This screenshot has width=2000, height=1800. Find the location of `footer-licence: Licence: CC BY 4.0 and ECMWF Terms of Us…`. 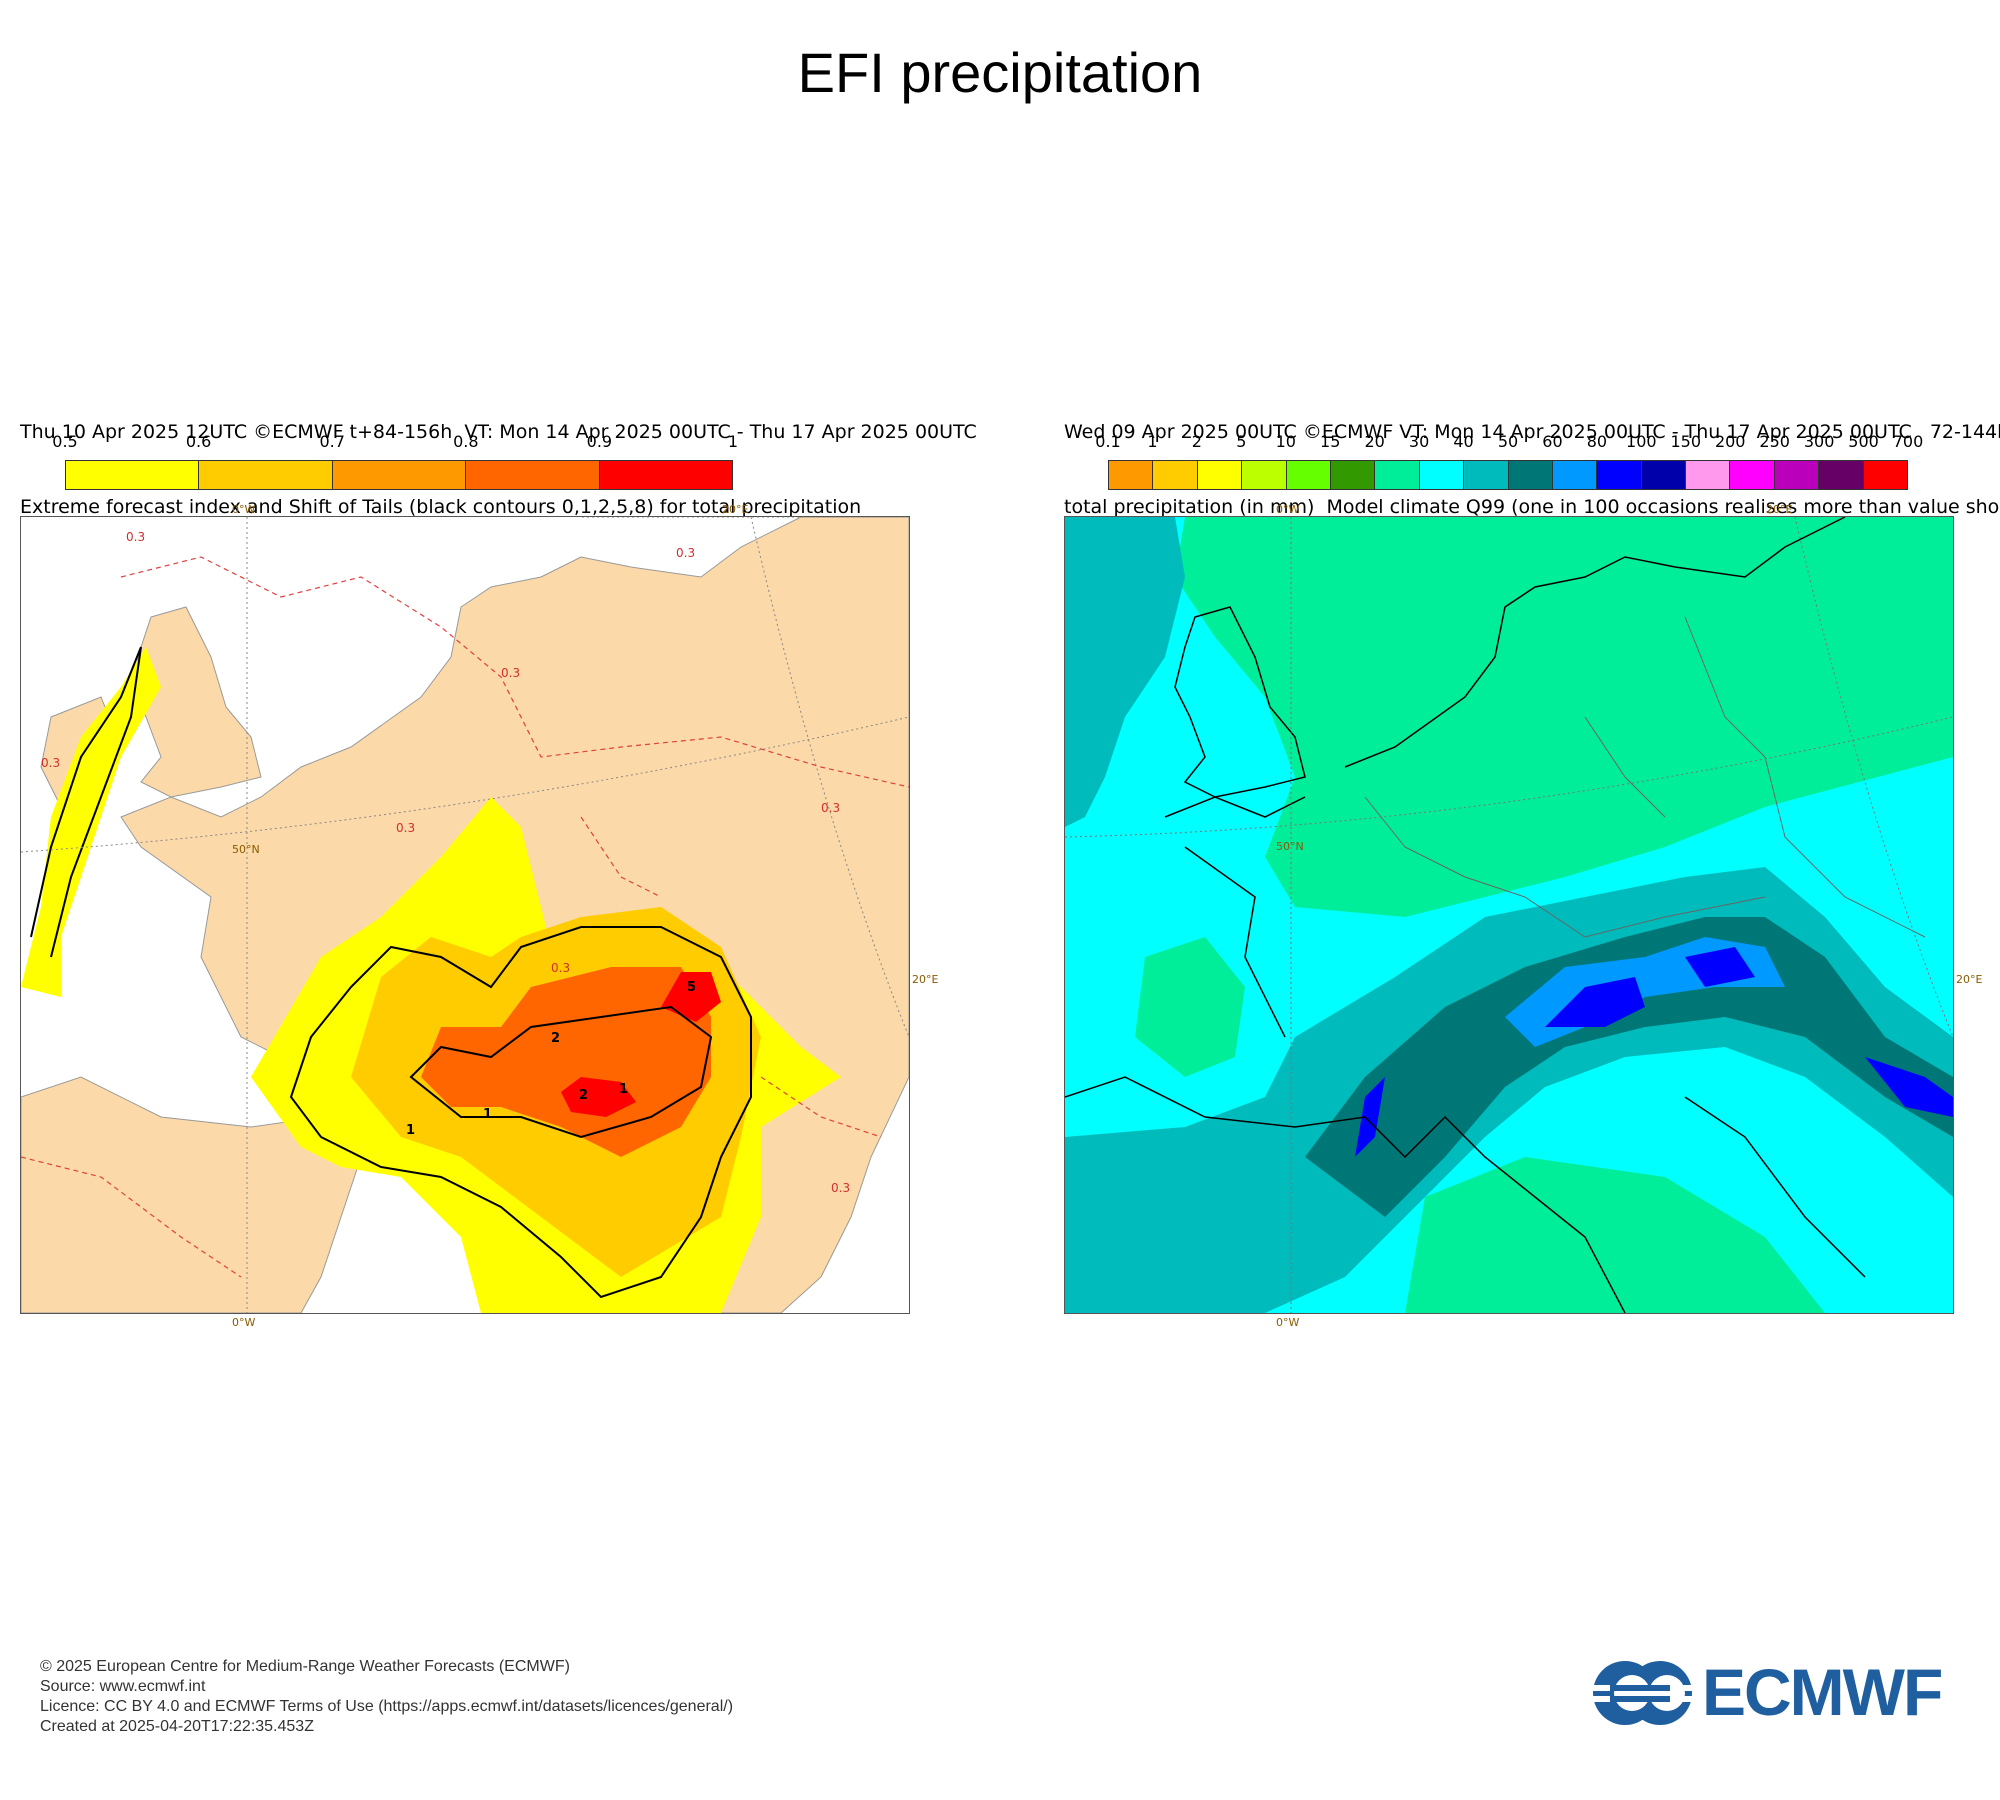

footer-licence: Licence: CC BY 4.0 and ECMWF Terms of Us… is located at coordinates (387, 1706).